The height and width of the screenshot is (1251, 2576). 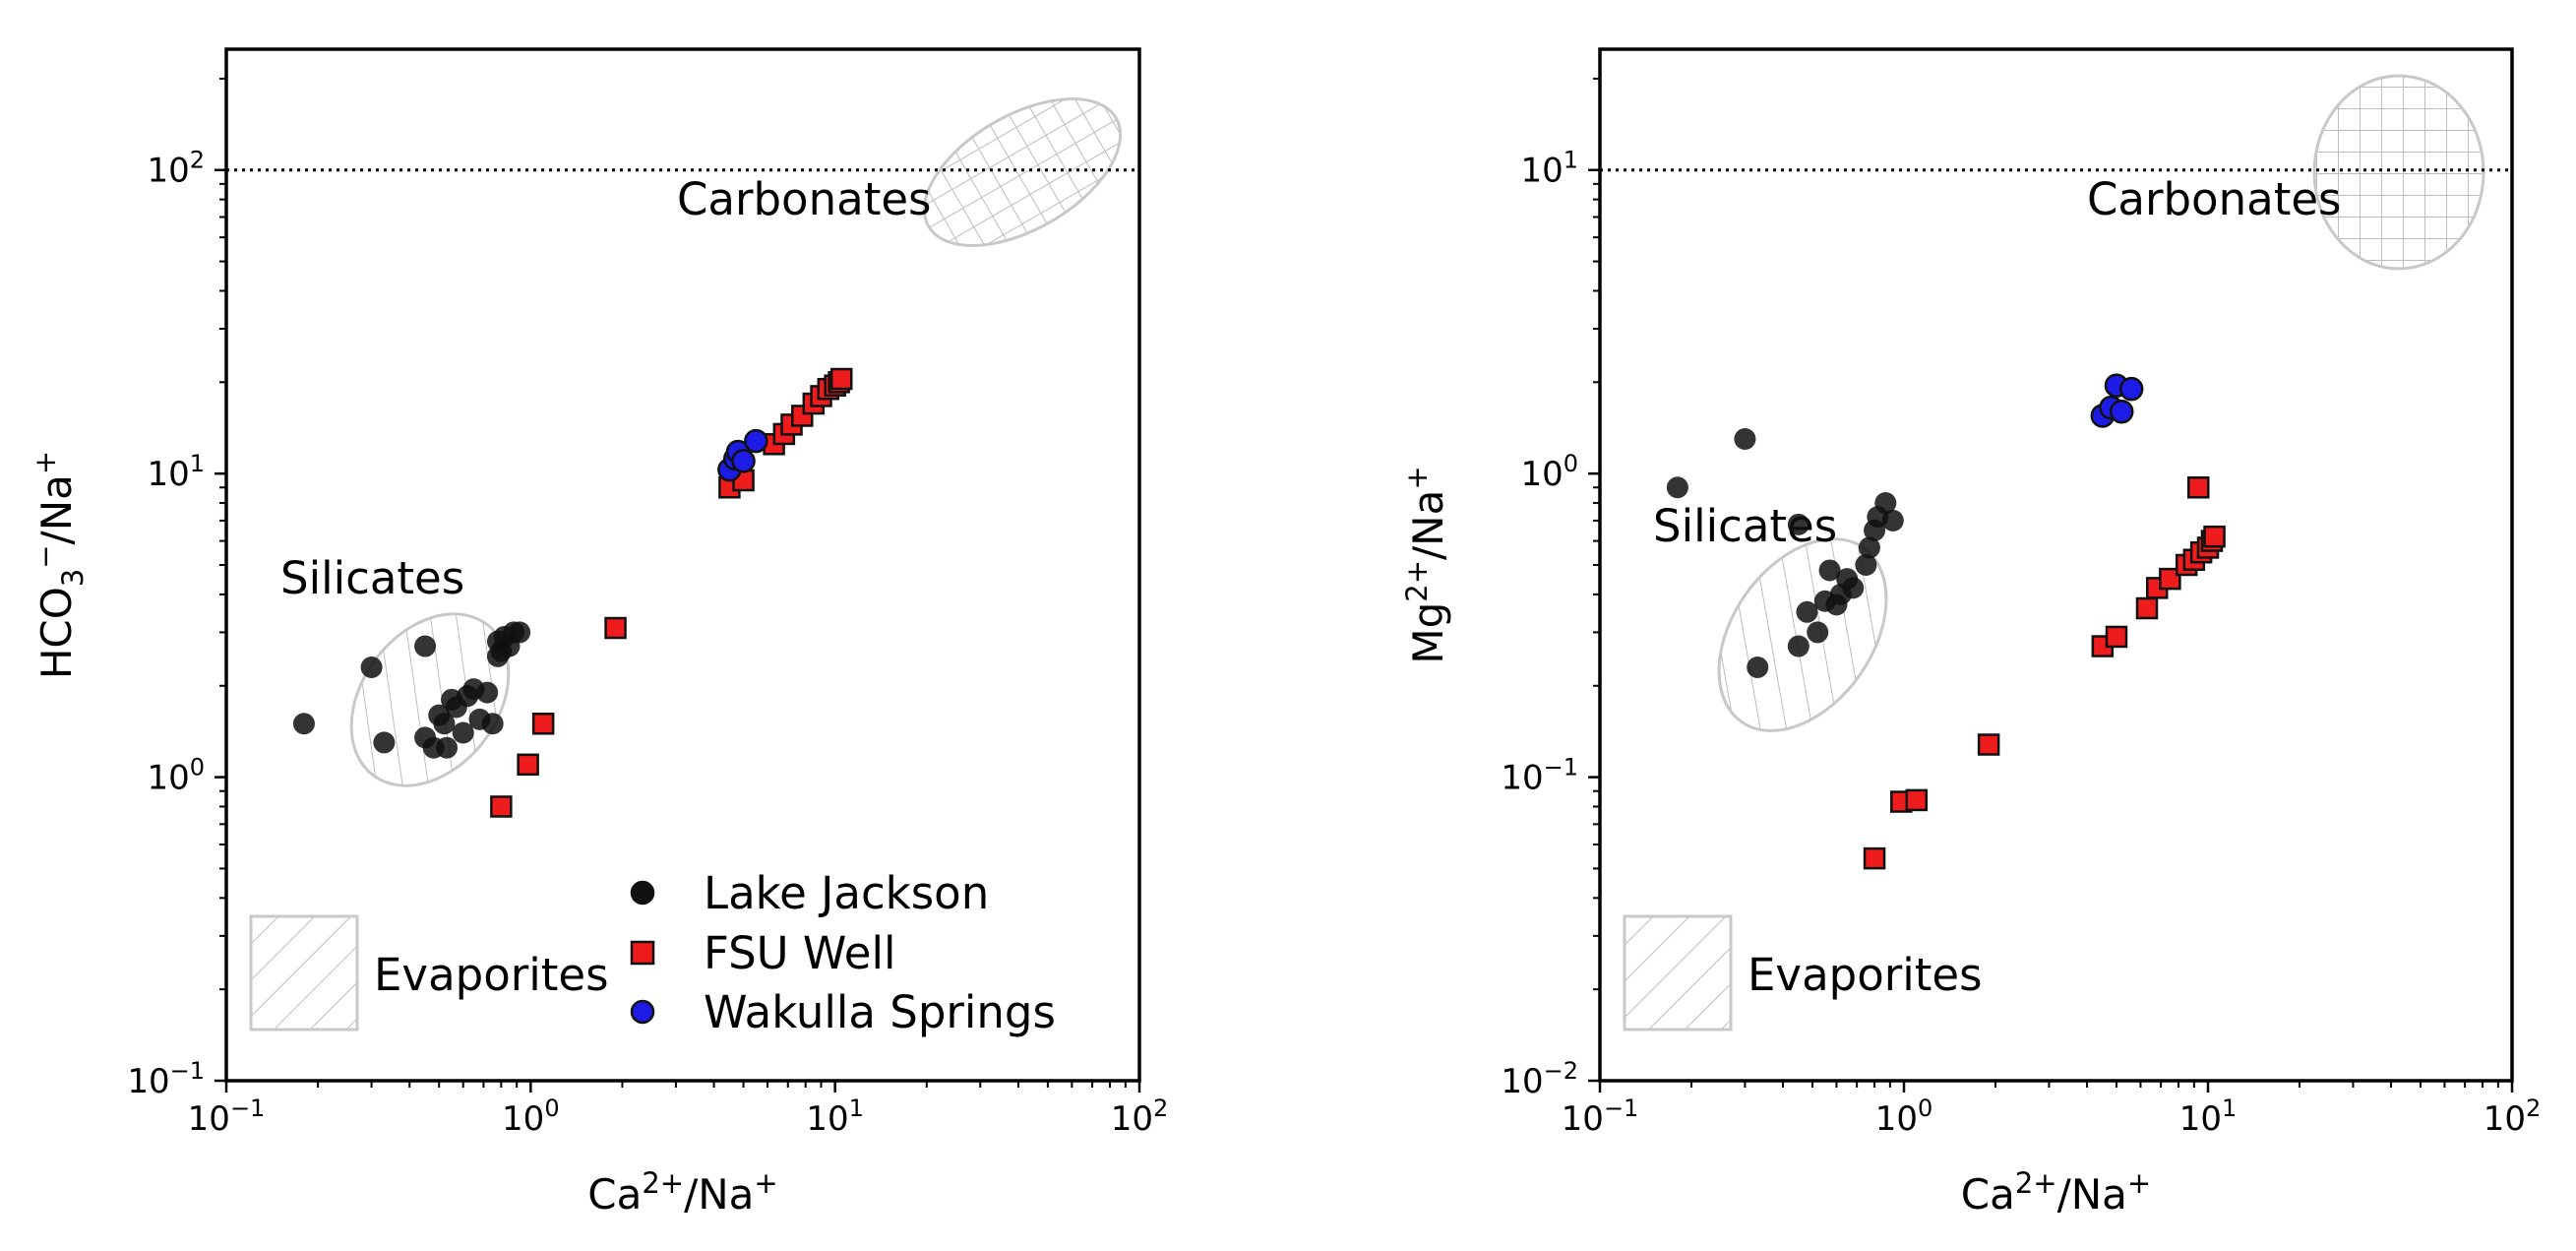 I want to click on legend: Lake Jackson FSU Well Wakulla Springs, so click(x=843, y=952).